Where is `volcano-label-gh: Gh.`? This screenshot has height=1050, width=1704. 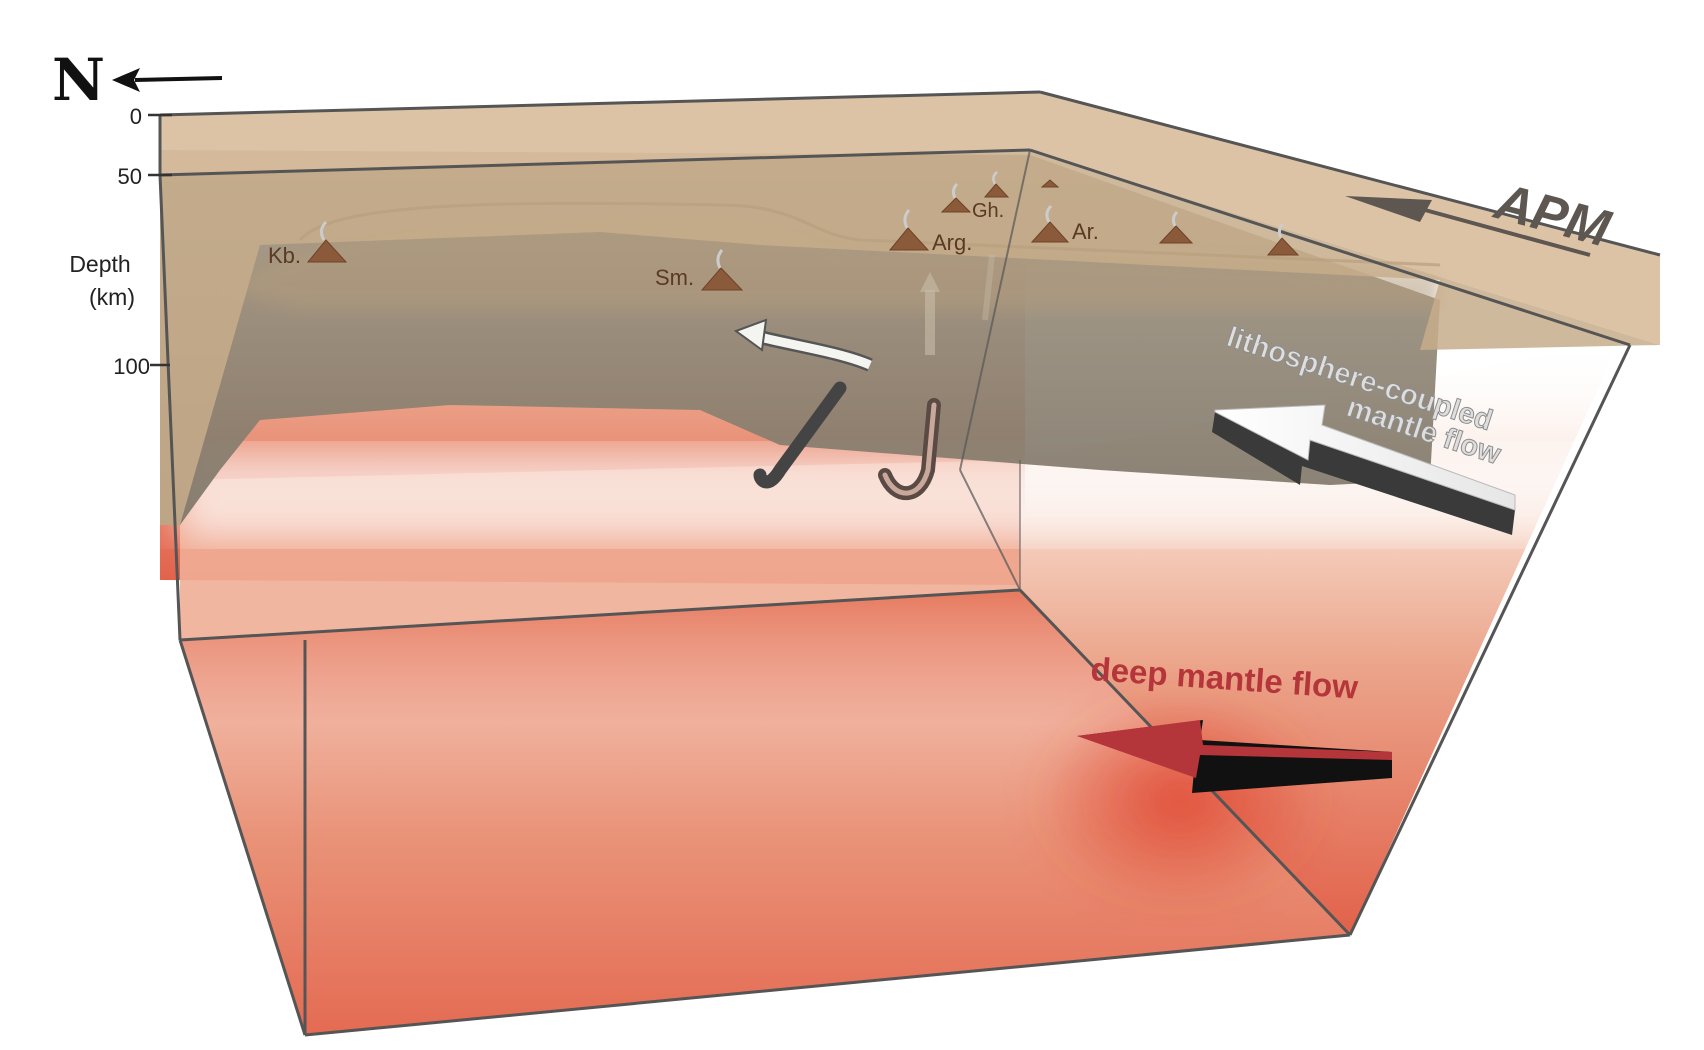
volcano-label-gh: Gh. is located at coordinates (988, 211).